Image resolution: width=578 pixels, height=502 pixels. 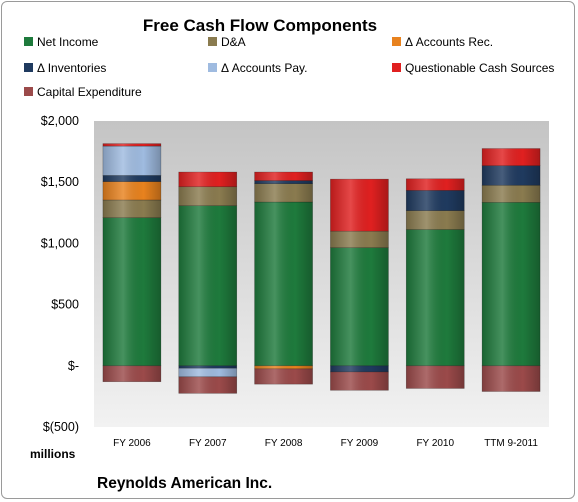 I want to click on bar-inventories-ttm-9-2011-shading, so click(x=511, y=175).